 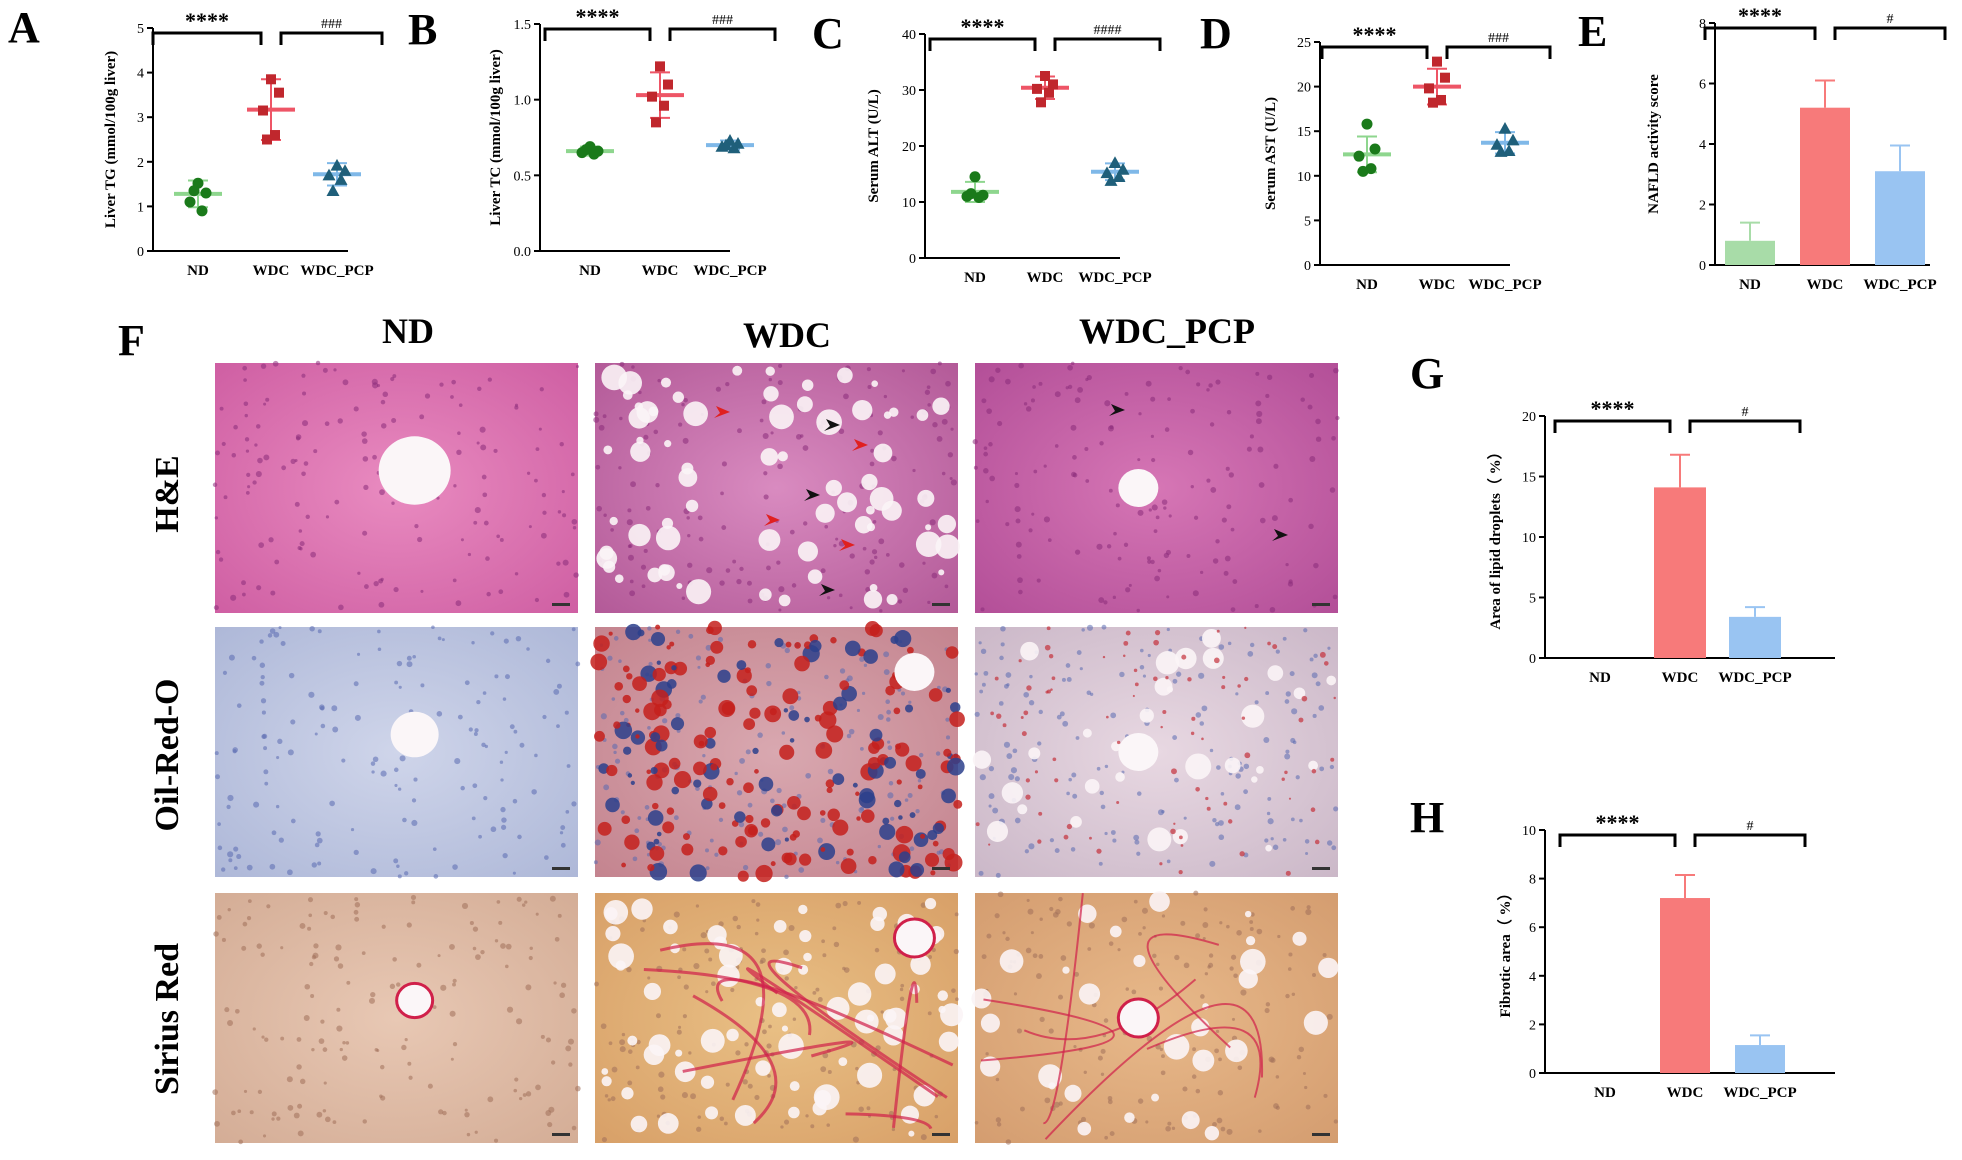 What do you see at coordinates (140, 118) in the screenshot?
I see `y-tick-label: 3` at bounding box center [140, 118].